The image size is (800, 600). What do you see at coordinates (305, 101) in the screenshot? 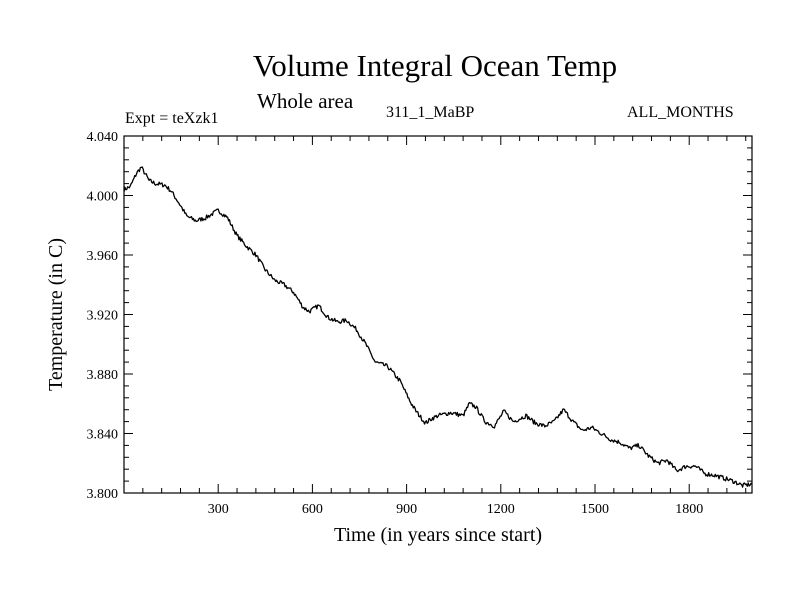
I see `chart-subtitle: Whole area` at bounding box center [305, 101].